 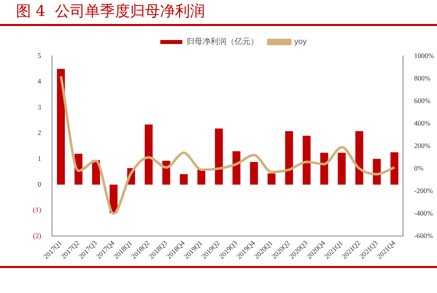 What do you see at coordinates (222, 41) in the screenshot?
I see `legend-label: 归母净利润（亿元）` at bounding box center [222, 41].